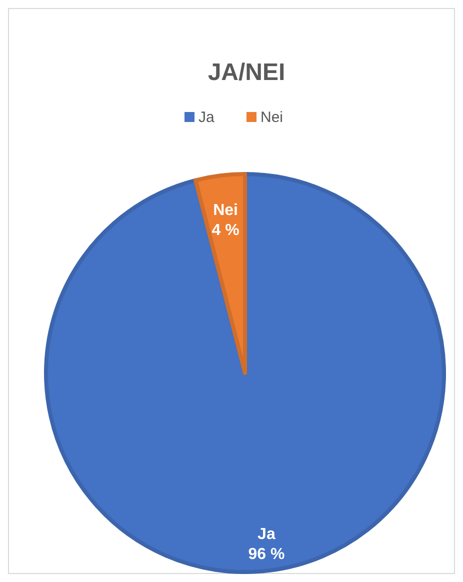 The height and width of the screenshot is (582, 463). Describe the element at coordinates (220, 273) in the screenshot. I see `pie-slice` at that location.